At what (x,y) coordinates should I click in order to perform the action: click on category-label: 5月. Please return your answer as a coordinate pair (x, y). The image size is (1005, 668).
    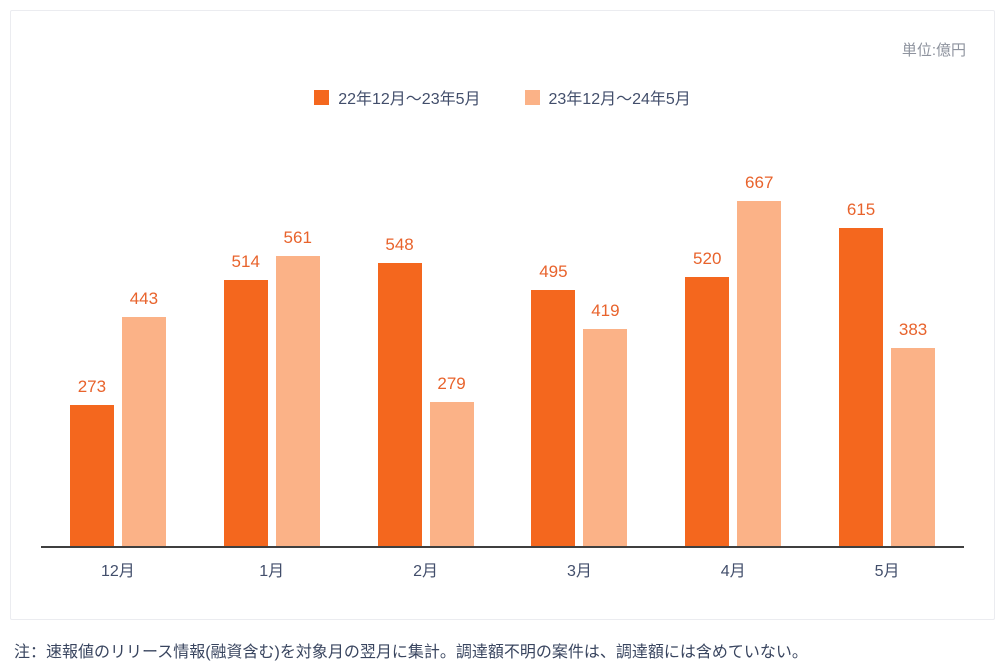
    Looking at the image, I should click on (887, 571).